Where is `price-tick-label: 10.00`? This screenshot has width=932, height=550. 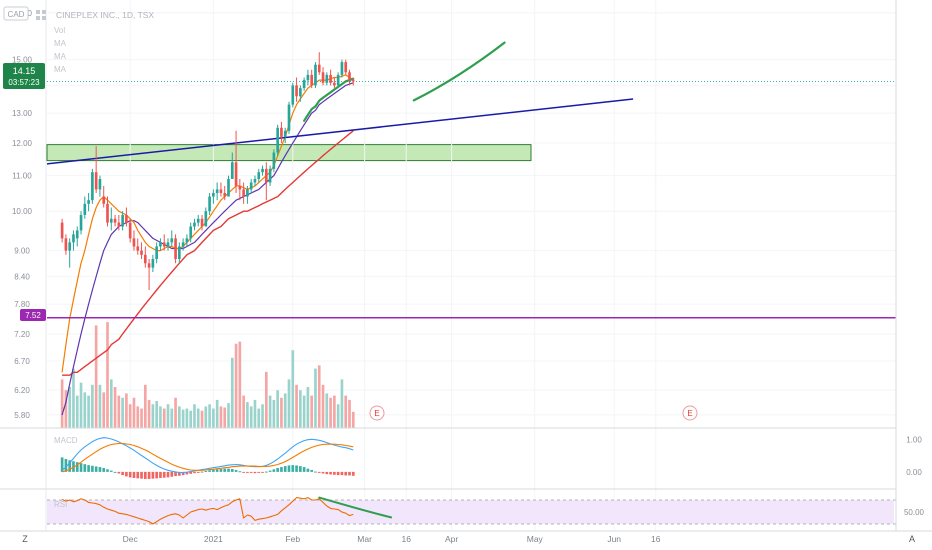 price-tick-label: 10.00 is located at coordinates (22, 211).